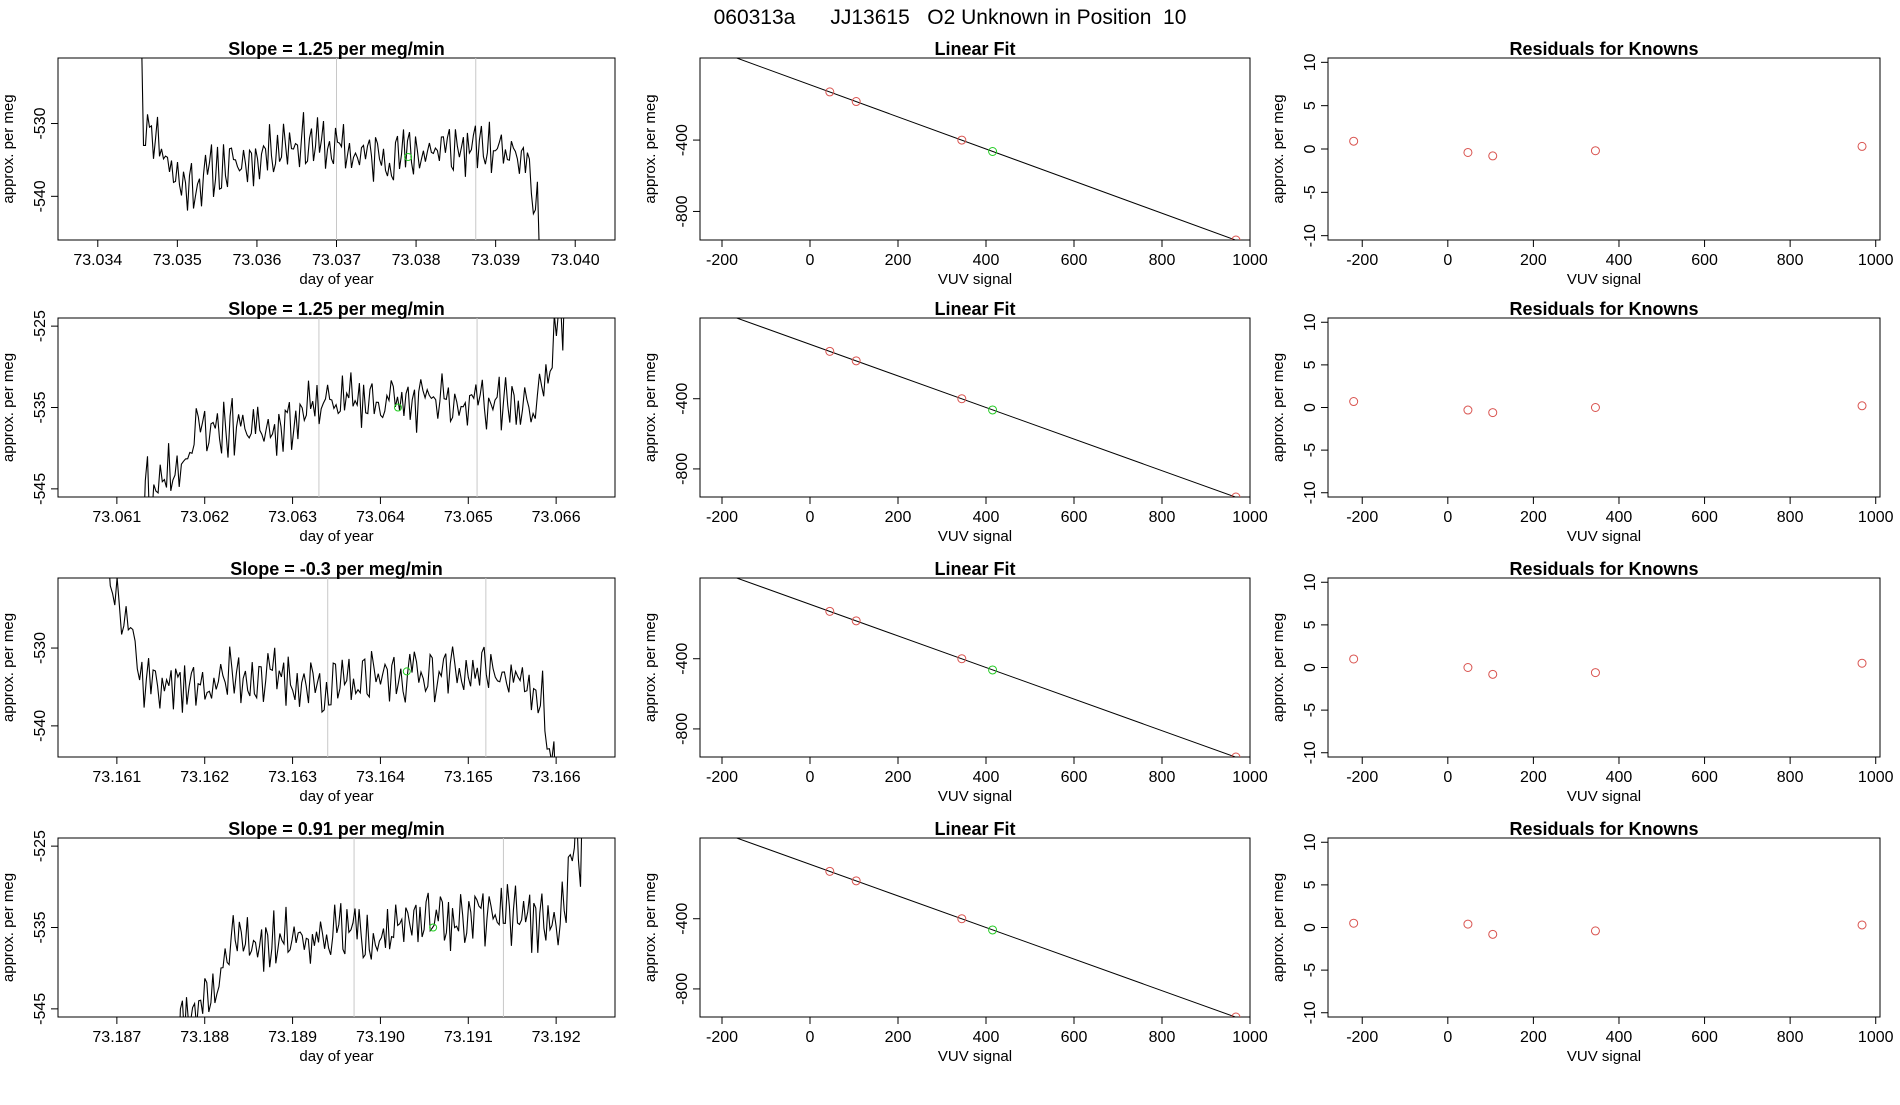  I want to click on x-tick-label: 73.190, so click(380, 1037).